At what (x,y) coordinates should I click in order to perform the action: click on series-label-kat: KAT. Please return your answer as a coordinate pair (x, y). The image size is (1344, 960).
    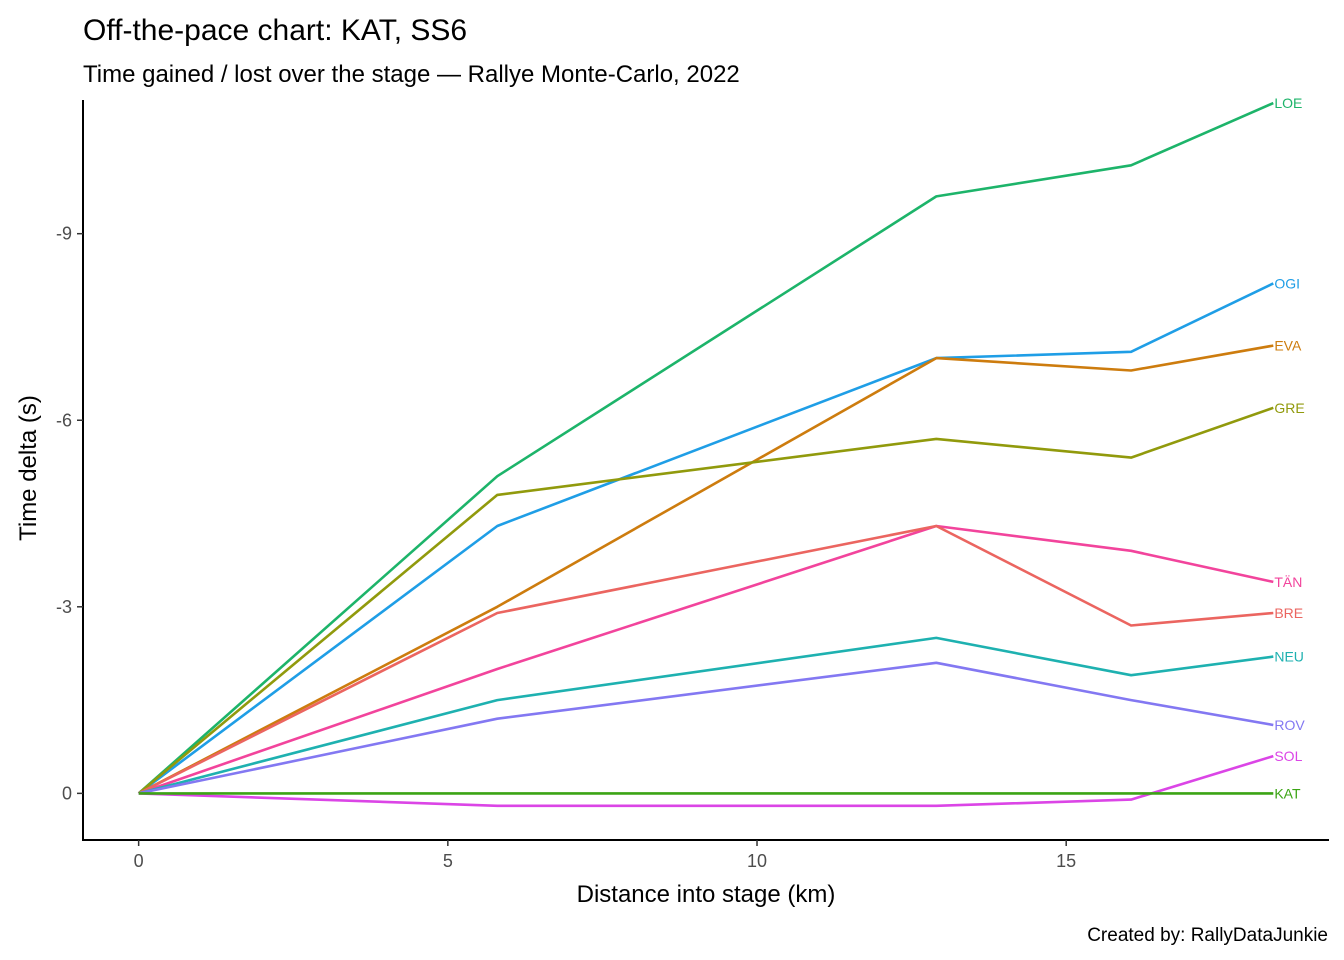
    Looking at the image, I should click on (1287, 793).